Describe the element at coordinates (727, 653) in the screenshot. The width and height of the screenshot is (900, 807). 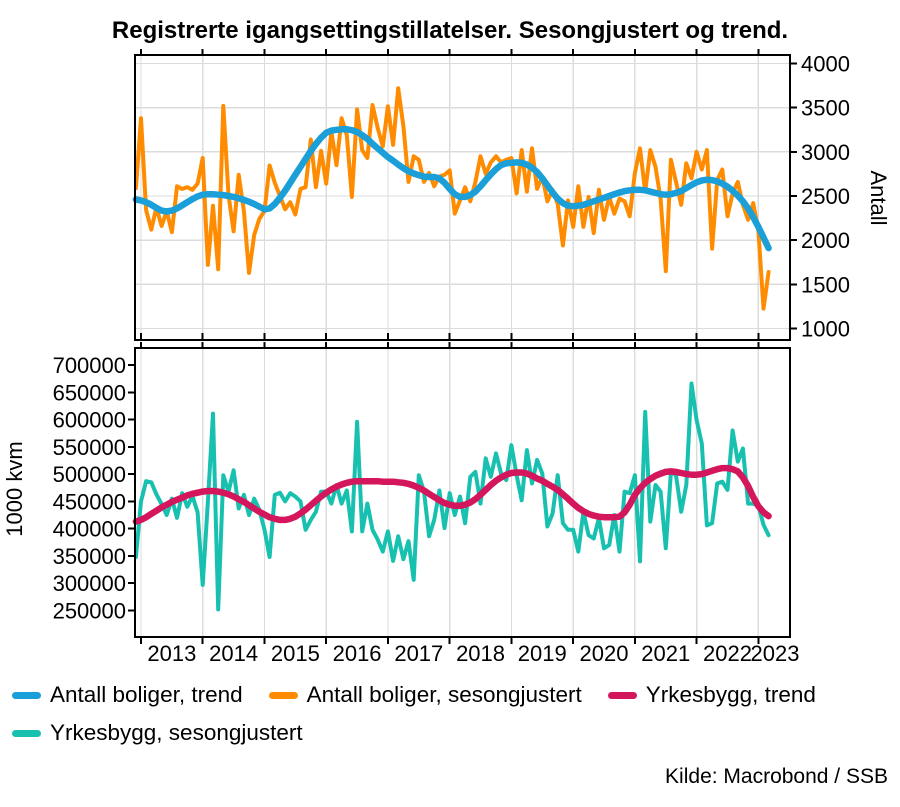
I see `svg-text: 2022` at that location.